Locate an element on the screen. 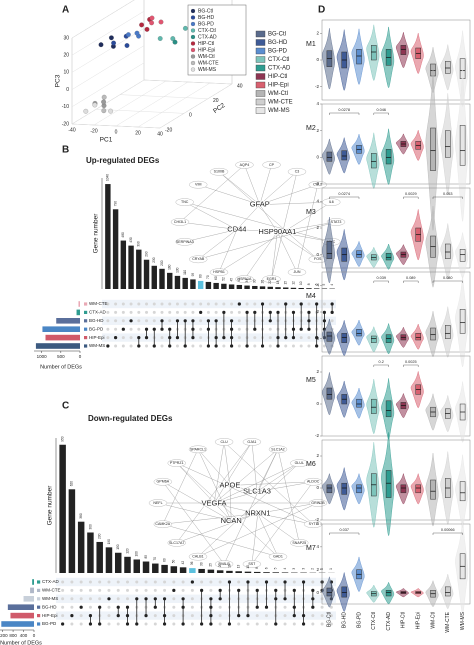 This screenshot has height=645, width=474. set-label: BG-HD is located at coordinates (96, 320).